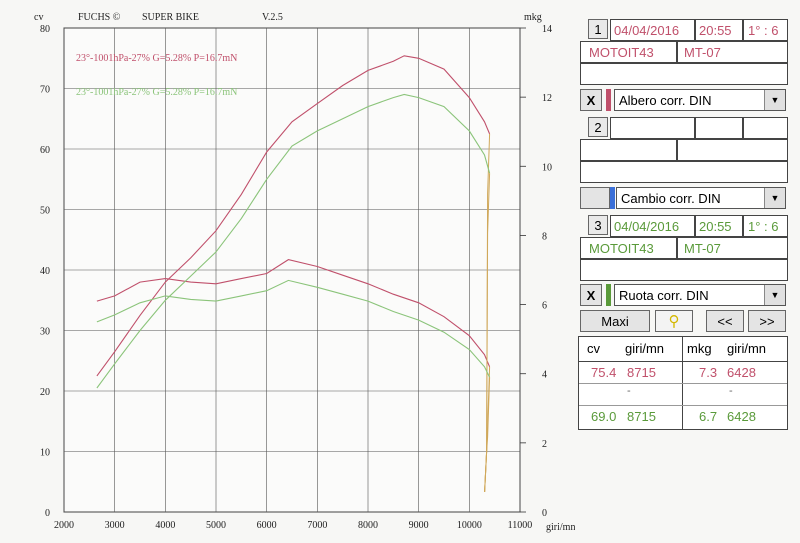 Image resolution: width=800 pixels, height=543 pixels. Describe the element at coordinates (547, 167) in the screenshot. I see `y-right-tick-label: 10` at that location.